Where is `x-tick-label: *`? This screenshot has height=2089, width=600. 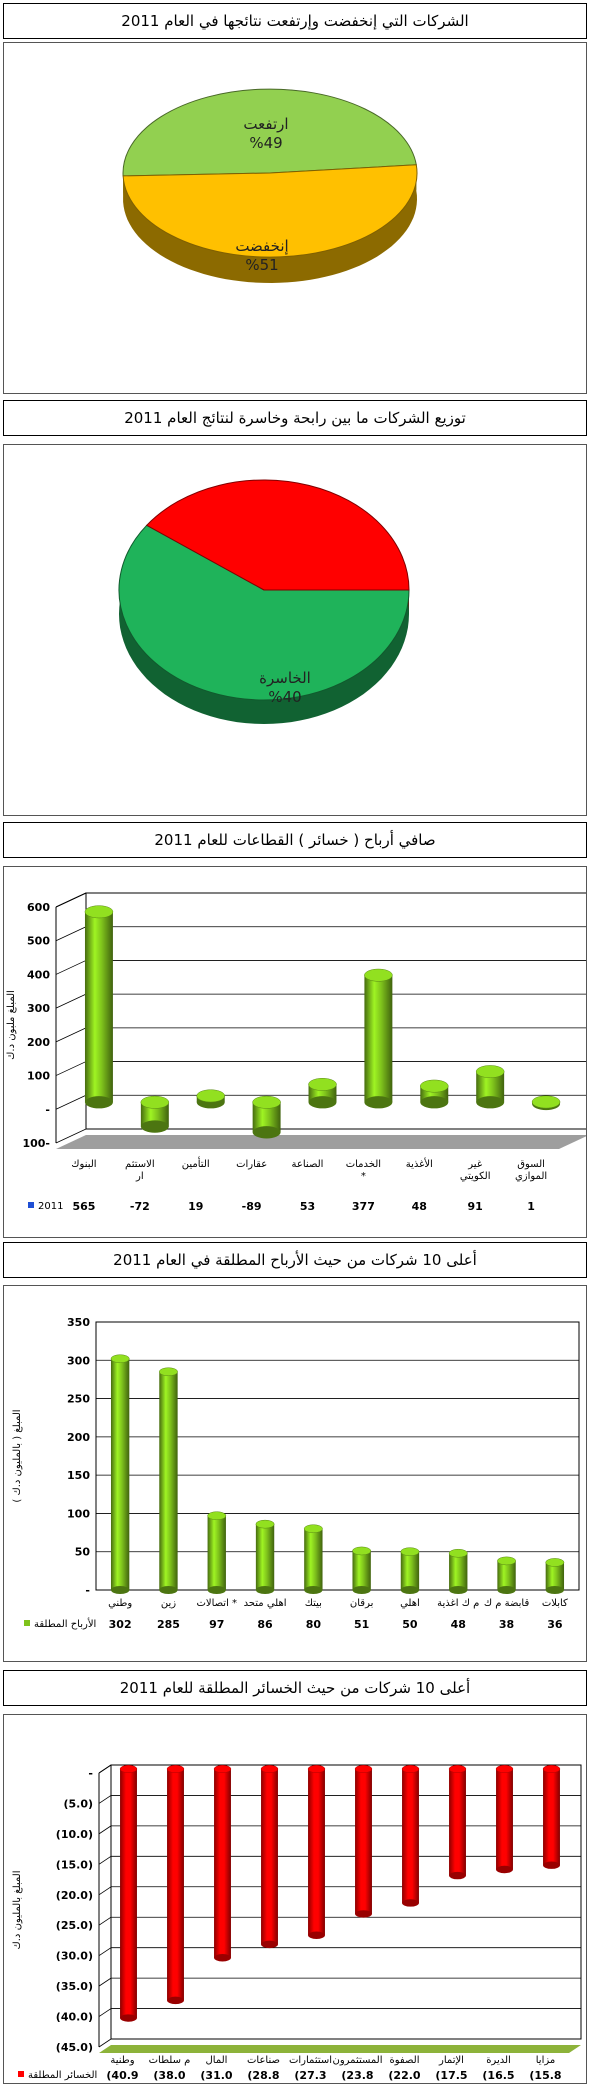 x-tick-label: * is located at coordinates (363, 1176).